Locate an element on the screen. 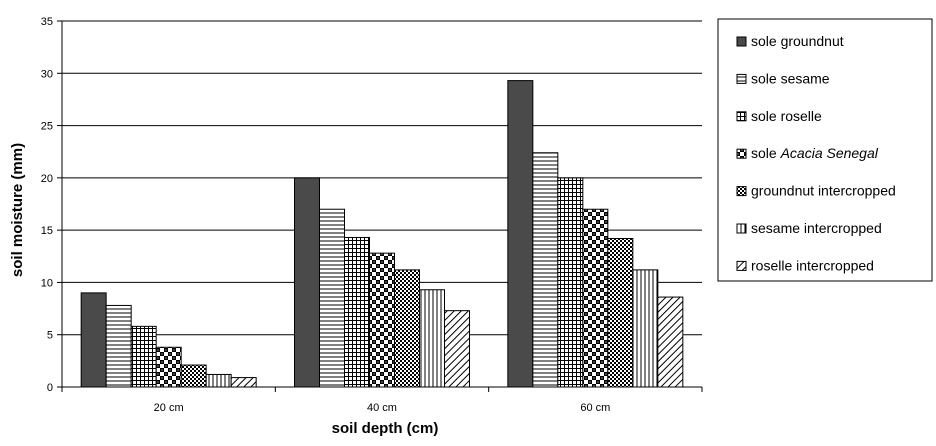  legend-box is located at coordinates (825, 150).